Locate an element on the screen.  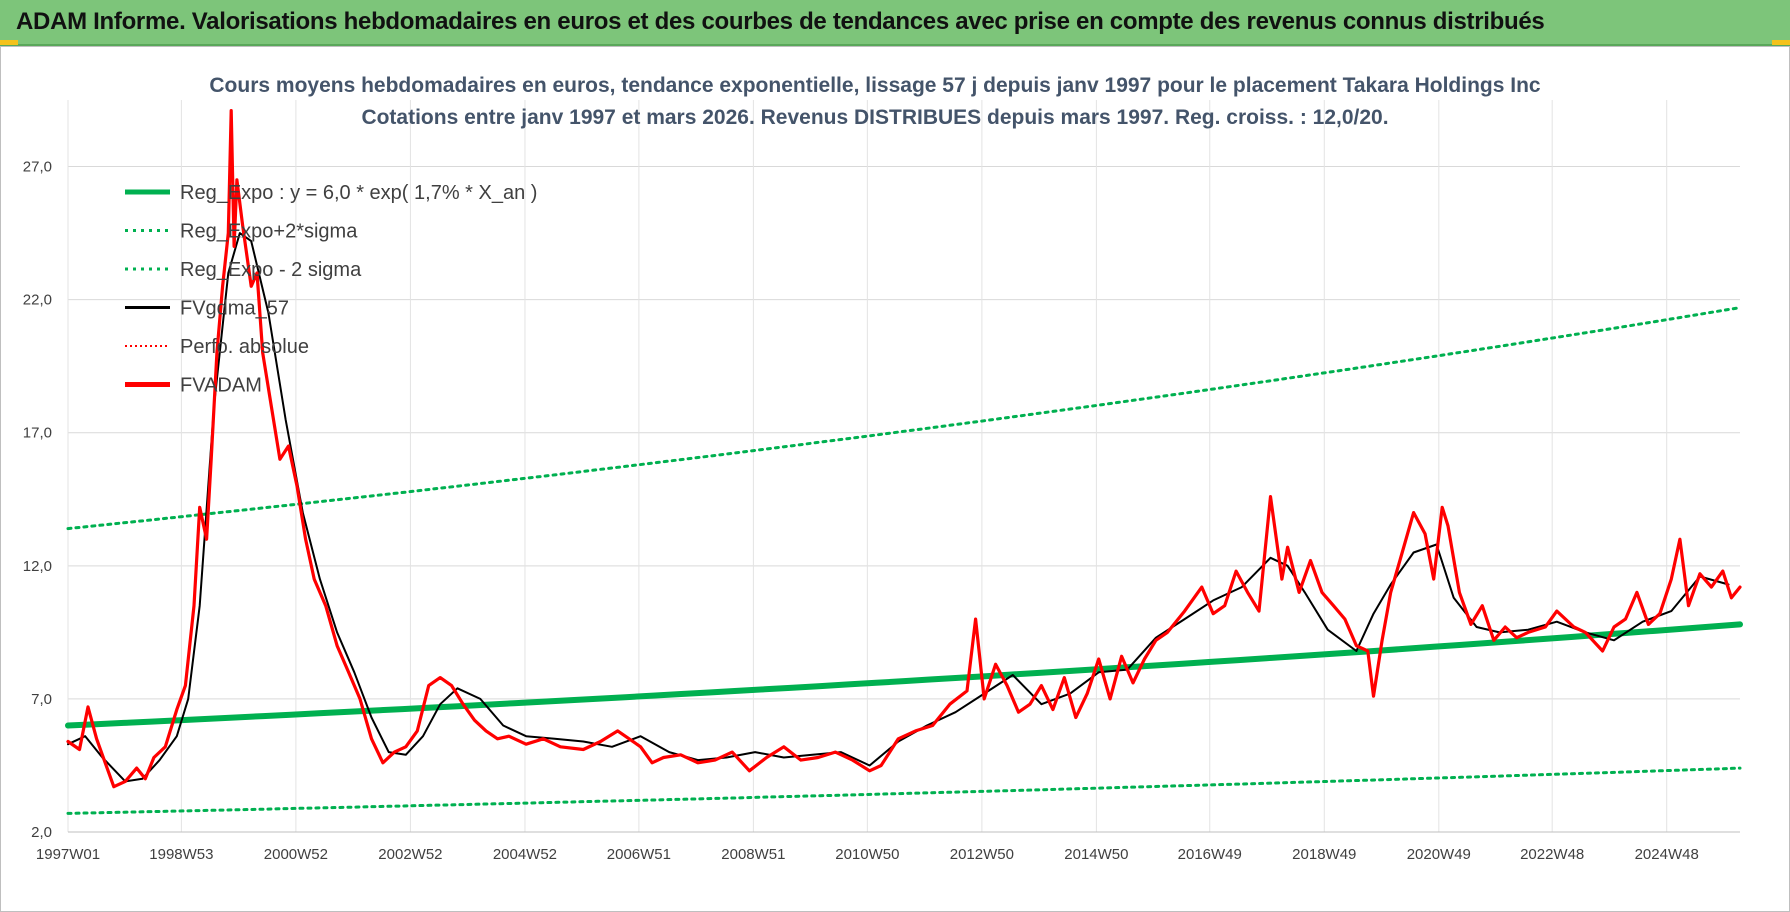
x-tick-label: 2008W51 is located at coordinates (753, 854).